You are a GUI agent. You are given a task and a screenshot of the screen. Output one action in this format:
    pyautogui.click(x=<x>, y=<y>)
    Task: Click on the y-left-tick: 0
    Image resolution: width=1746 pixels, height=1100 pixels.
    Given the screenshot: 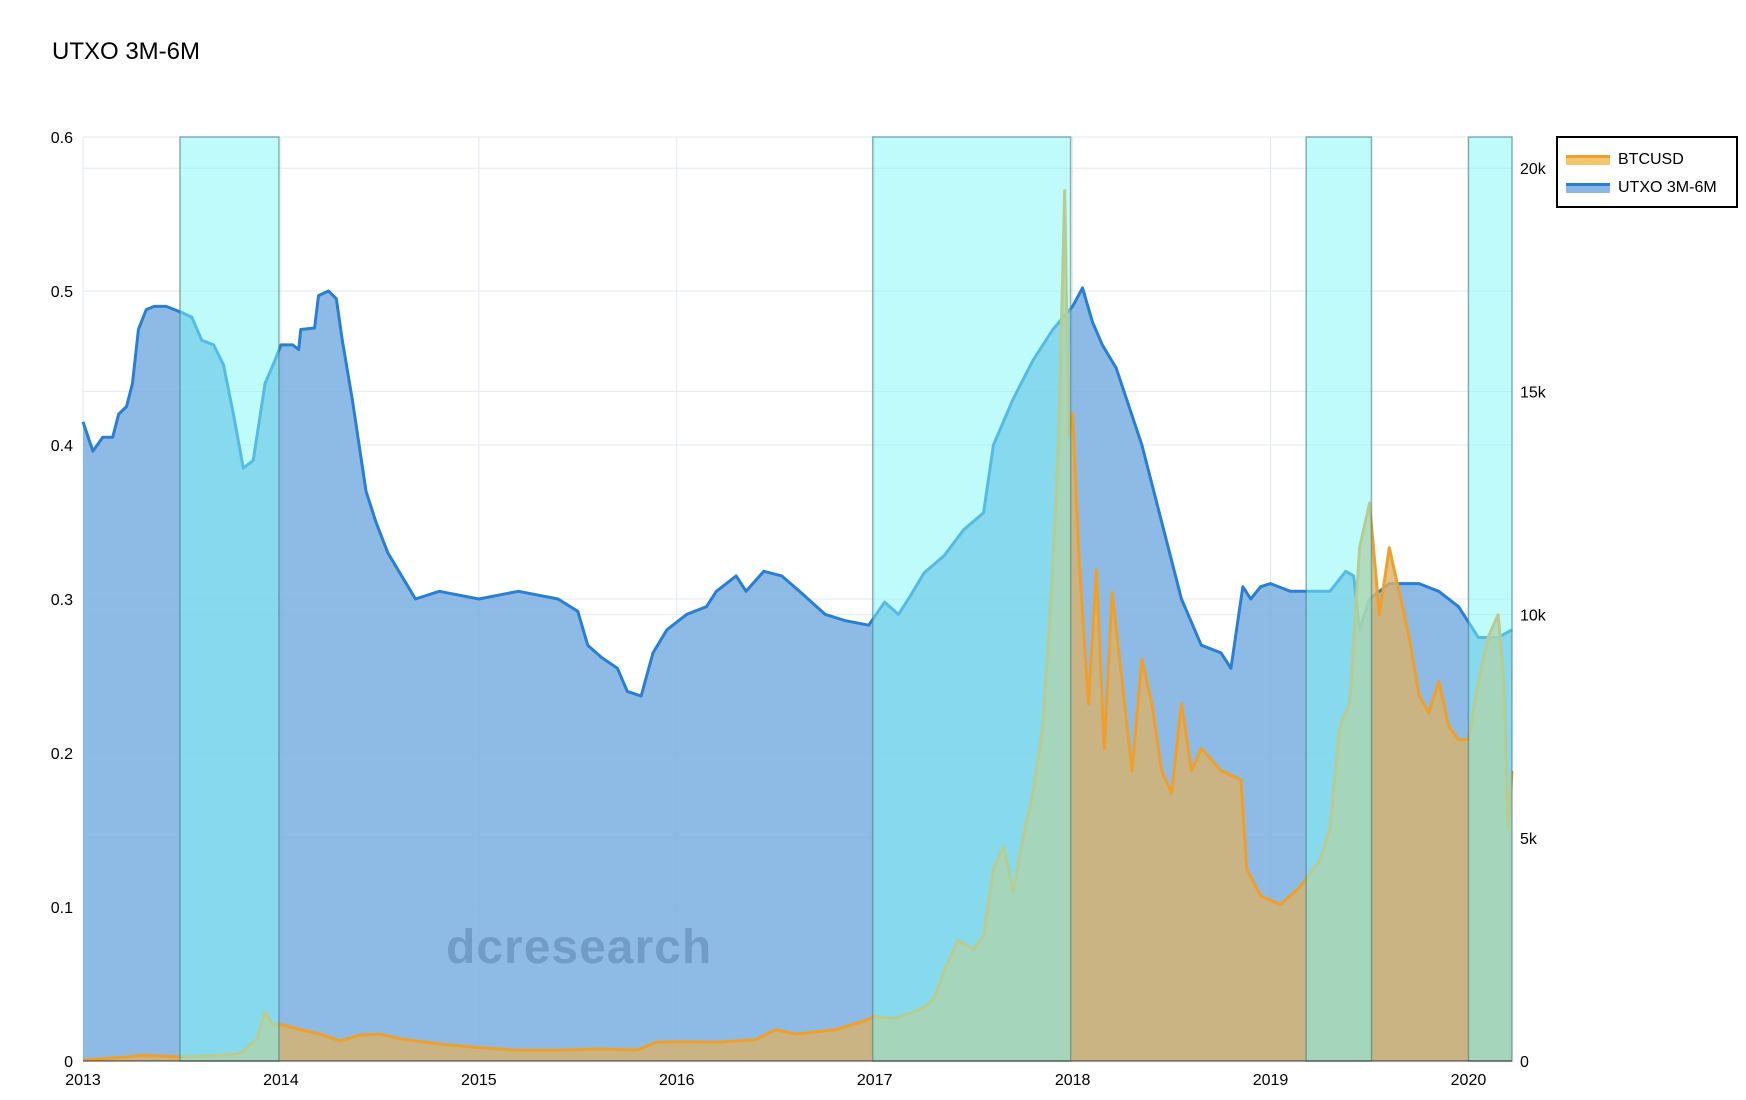 What is the action you would take?
    pyautogui.click(x=68, y=1062)
    